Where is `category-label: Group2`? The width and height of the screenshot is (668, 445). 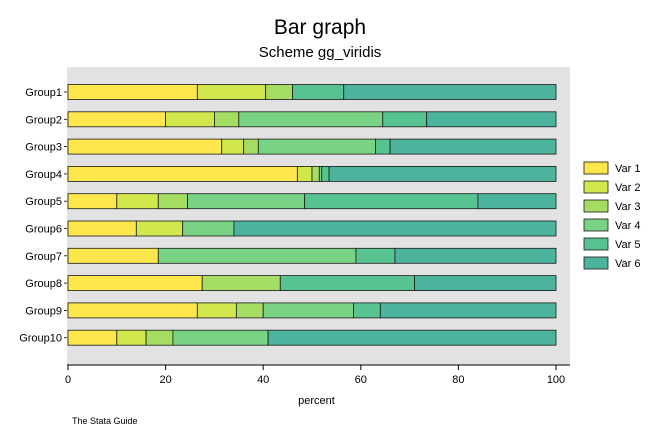 category-label: Group2 is located at coordinates (43, 120).